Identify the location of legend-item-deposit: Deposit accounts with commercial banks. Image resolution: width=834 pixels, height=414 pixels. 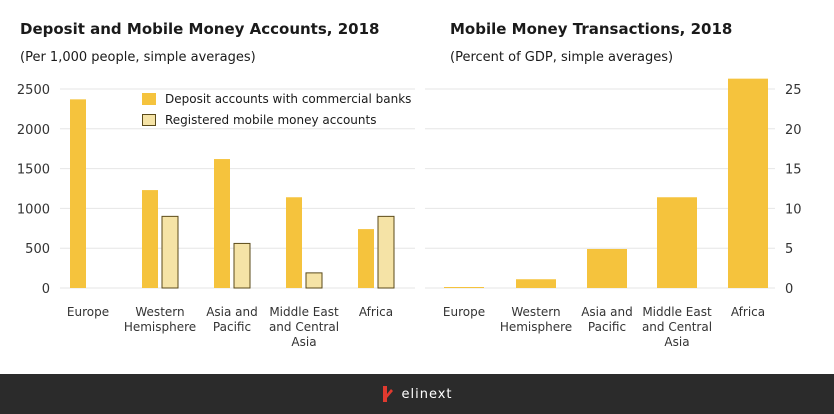
(276, 99).